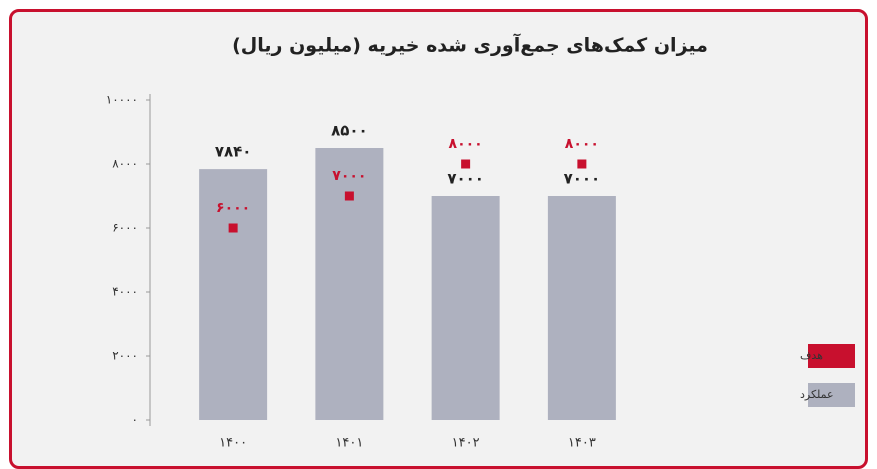  What do you see at coordinates (233, 208) in the screenshot?
I see `target-value-label: ۶۰۰۰` at bounding box center [233, 208].